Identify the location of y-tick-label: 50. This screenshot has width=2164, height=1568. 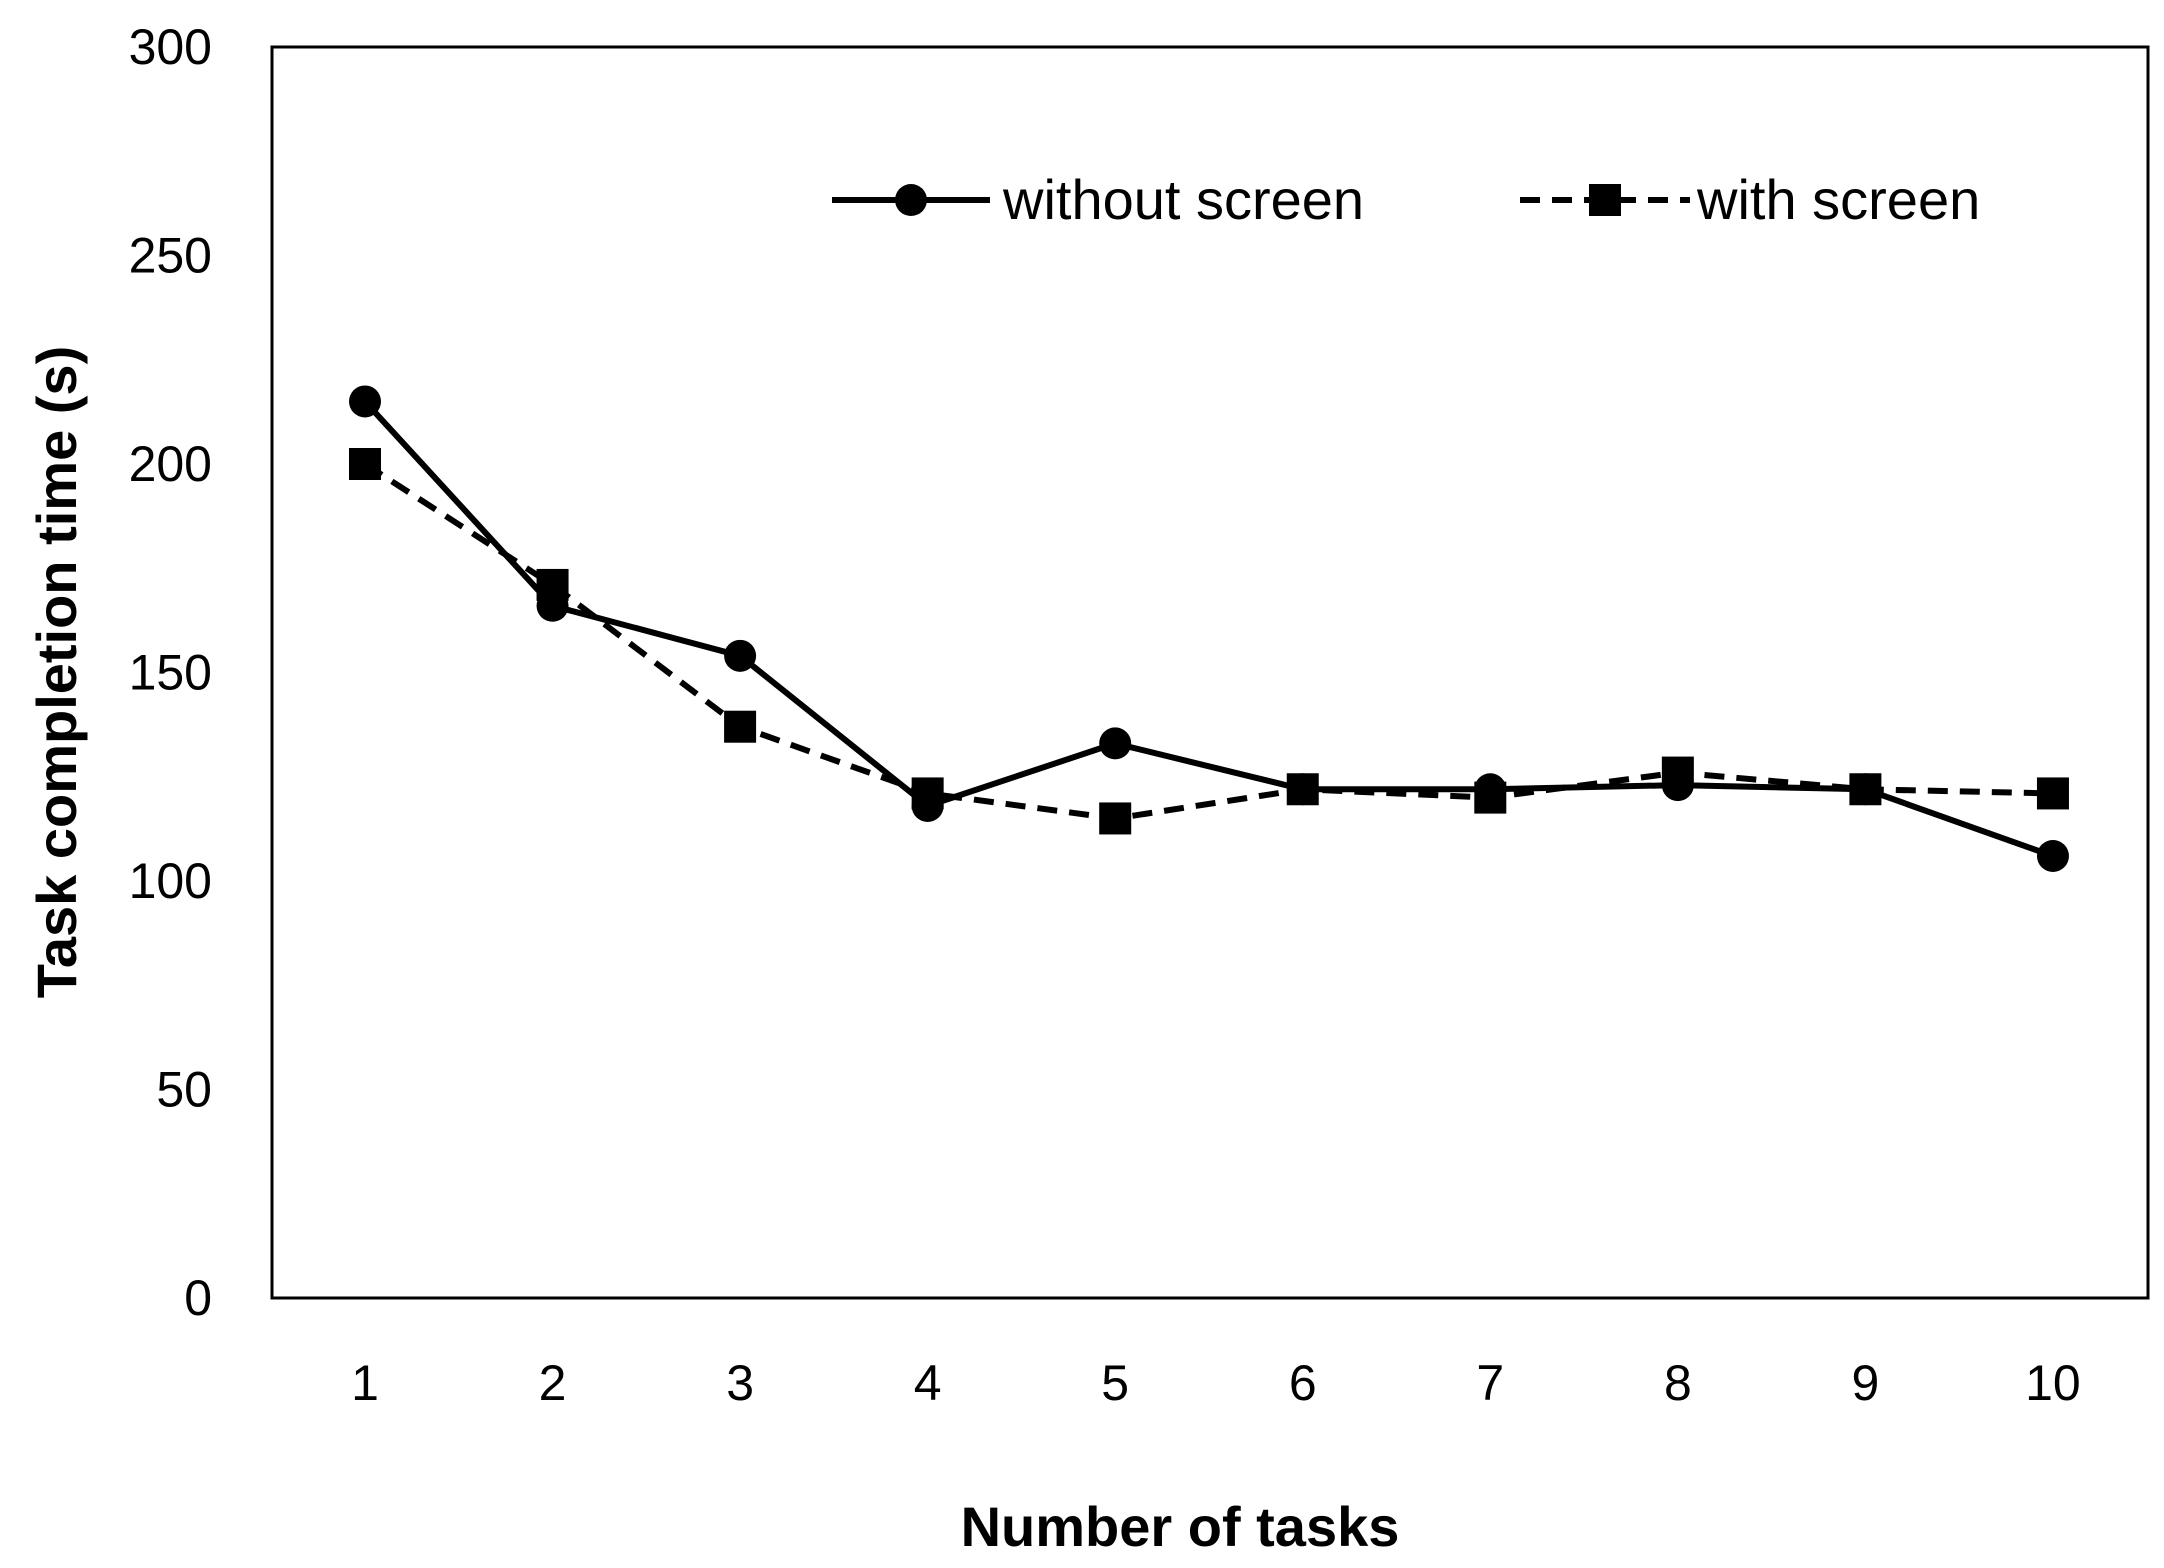
(184, 1090).